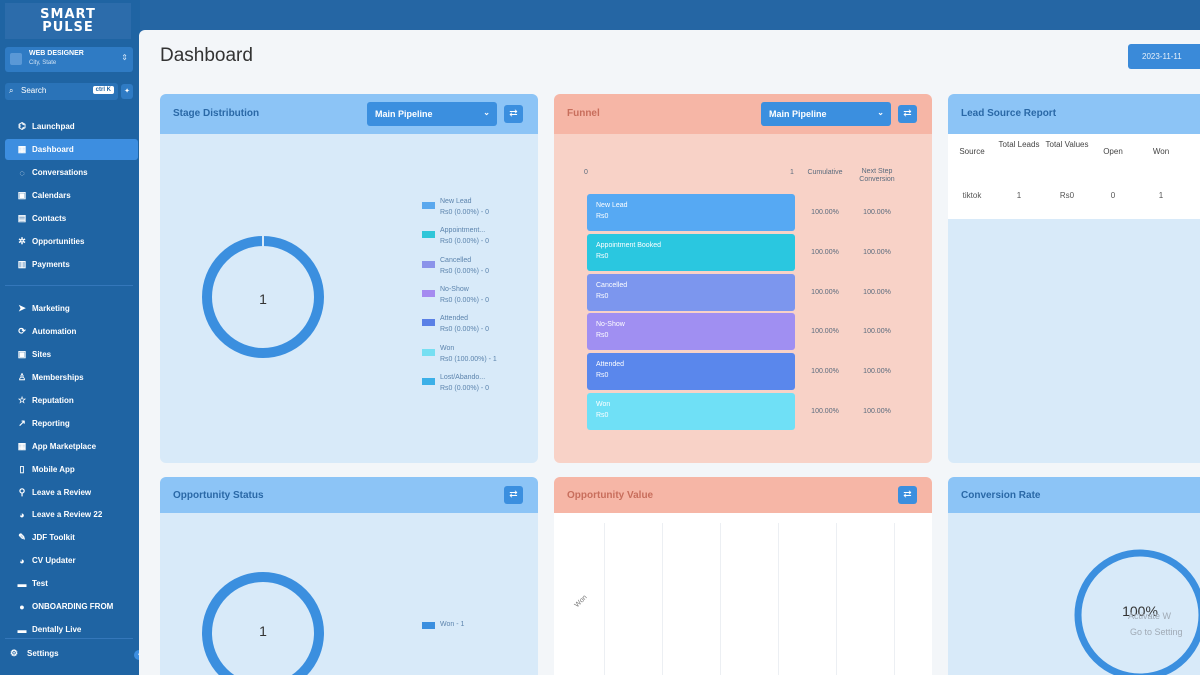 The height and width of the screenshot is (675, 1200). I want to click on funnel-bar: No-Show Rs0, so click(691, 332).